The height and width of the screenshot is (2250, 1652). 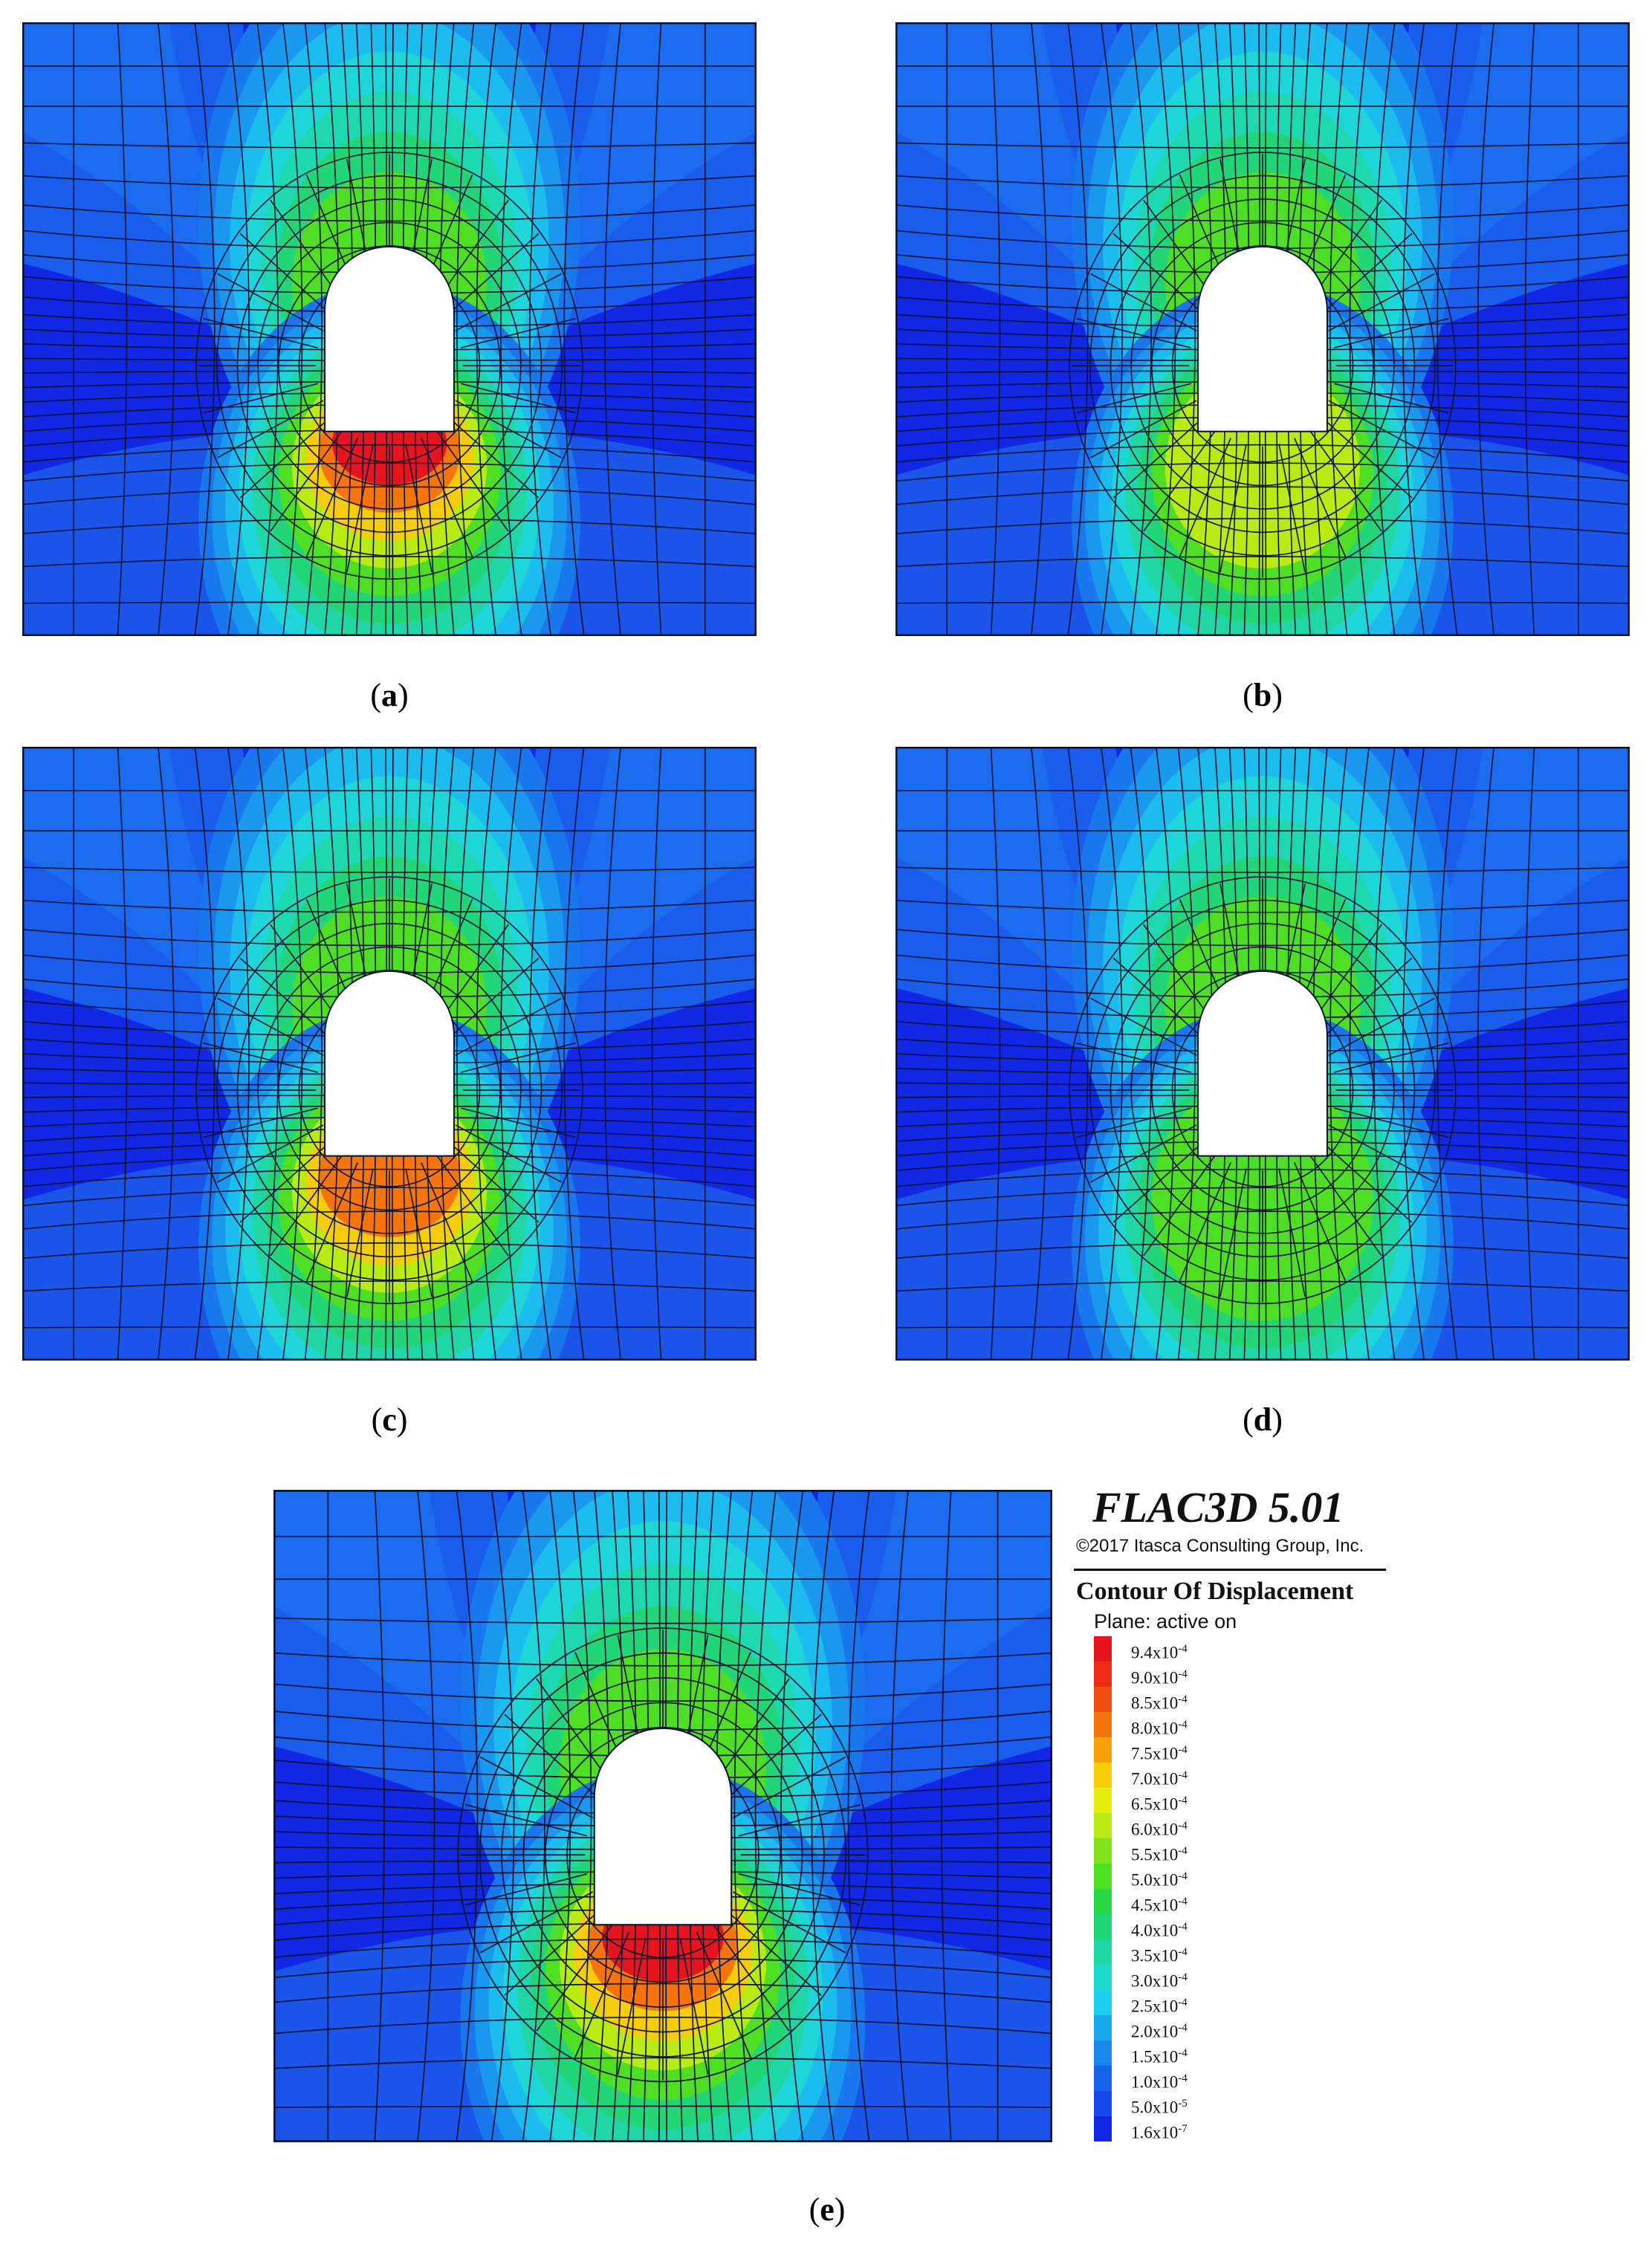 What do you see at coordinates (1263, 695) in the screenshot?
I see `caption-b: (b)` at bounding box center [1263, 695].